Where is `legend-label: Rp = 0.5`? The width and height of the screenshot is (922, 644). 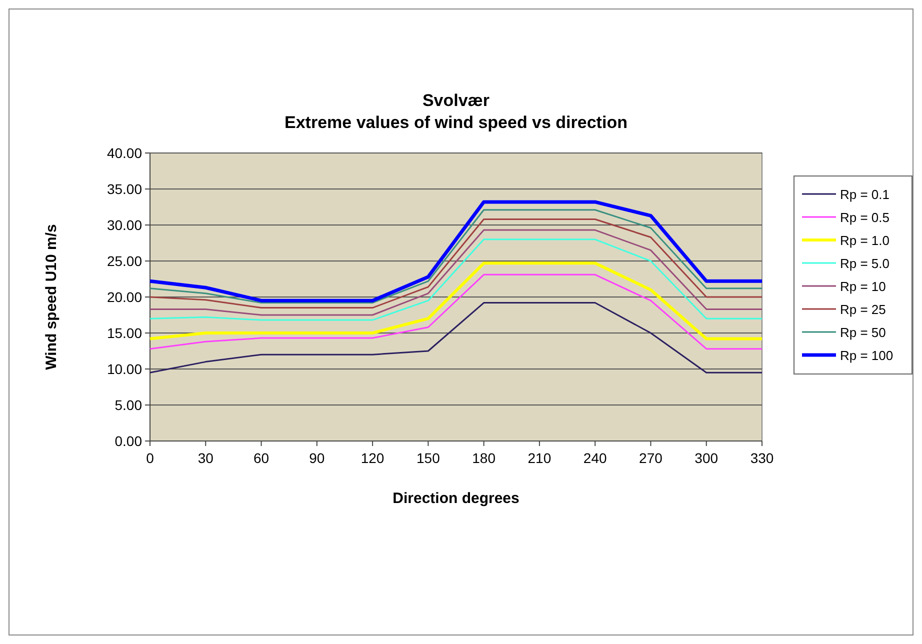
legend-label: Rp = 0.5 is located at coordinates (865, 217).